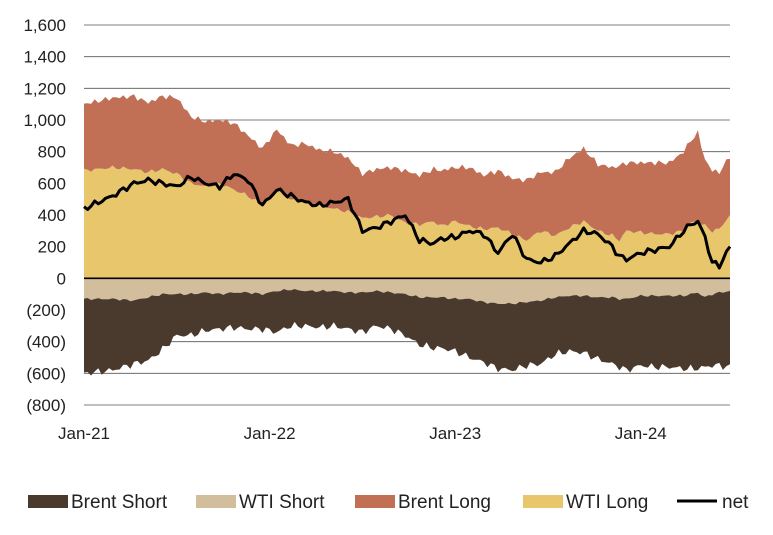  I want to click on x-tick-label: Jan-21, so click(84, 433).